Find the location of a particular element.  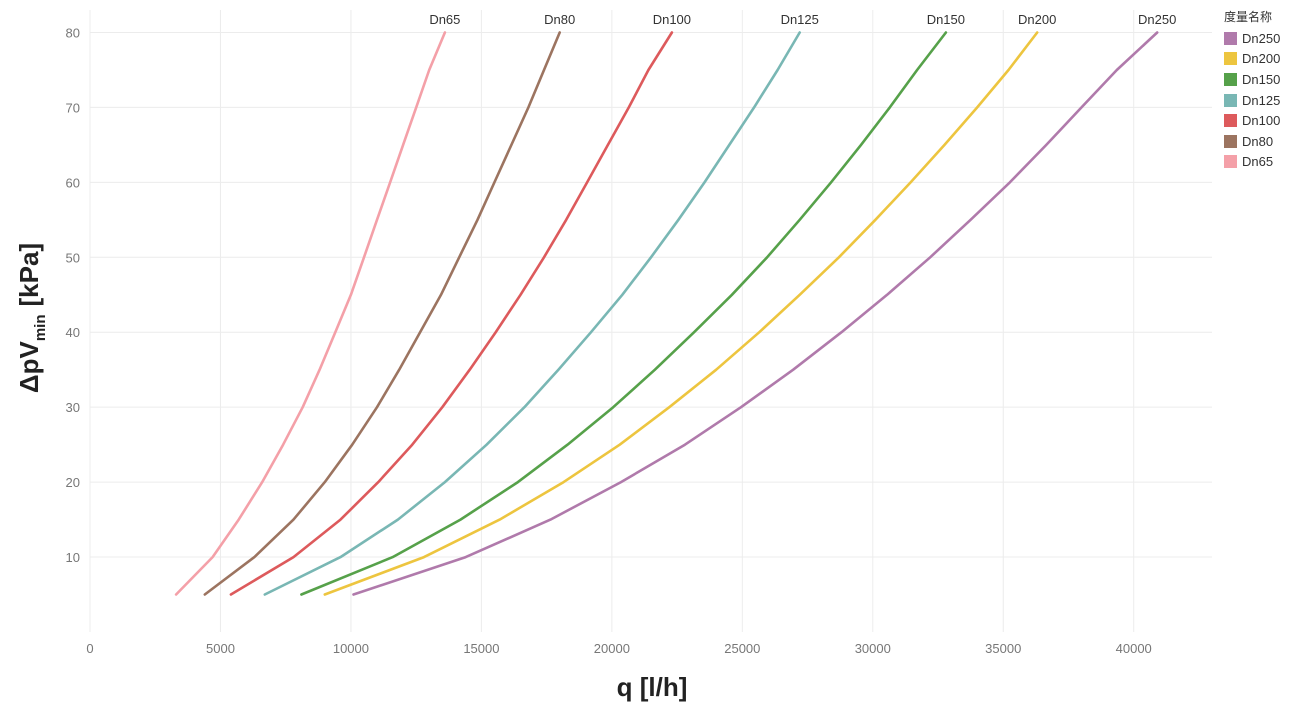

legend-items: Dn250 Dn200 Dn150 Dn125 Dn100 Dn80 Dn65 is located at coordinates (1261, 100).